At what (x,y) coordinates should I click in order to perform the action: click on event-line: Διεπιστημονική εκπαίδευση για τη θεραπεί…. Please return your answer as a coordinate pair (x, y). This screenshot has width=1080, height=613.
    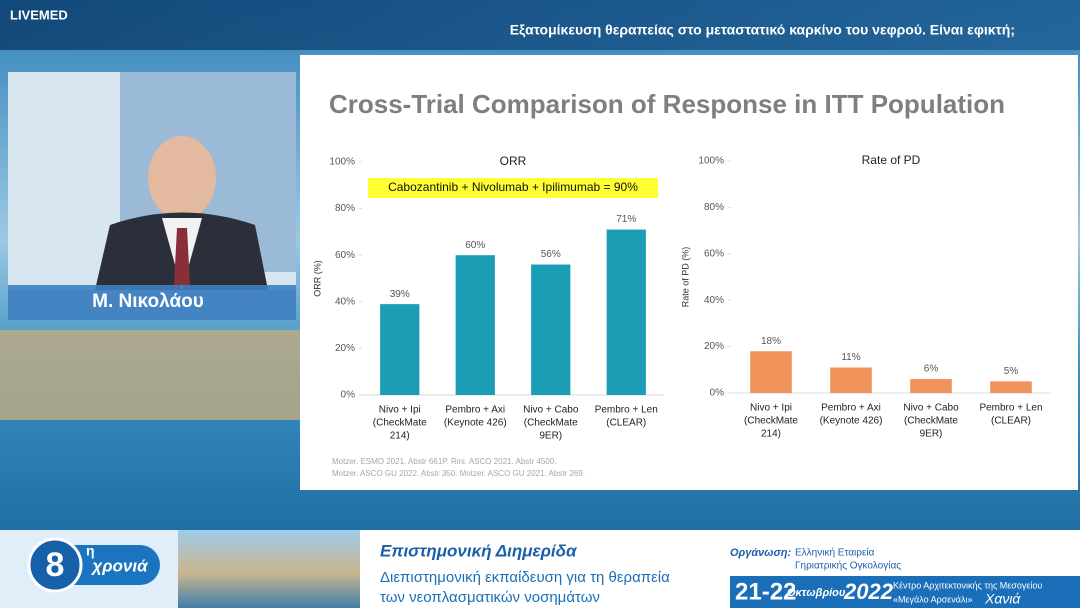
    Looking at the image, I should click on (525, 577).